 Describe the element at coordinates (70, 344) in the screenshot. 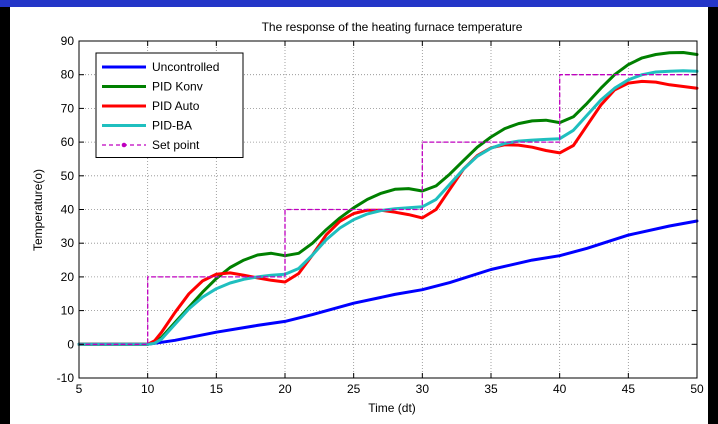

I see `y-tick-label: 0` at that location.